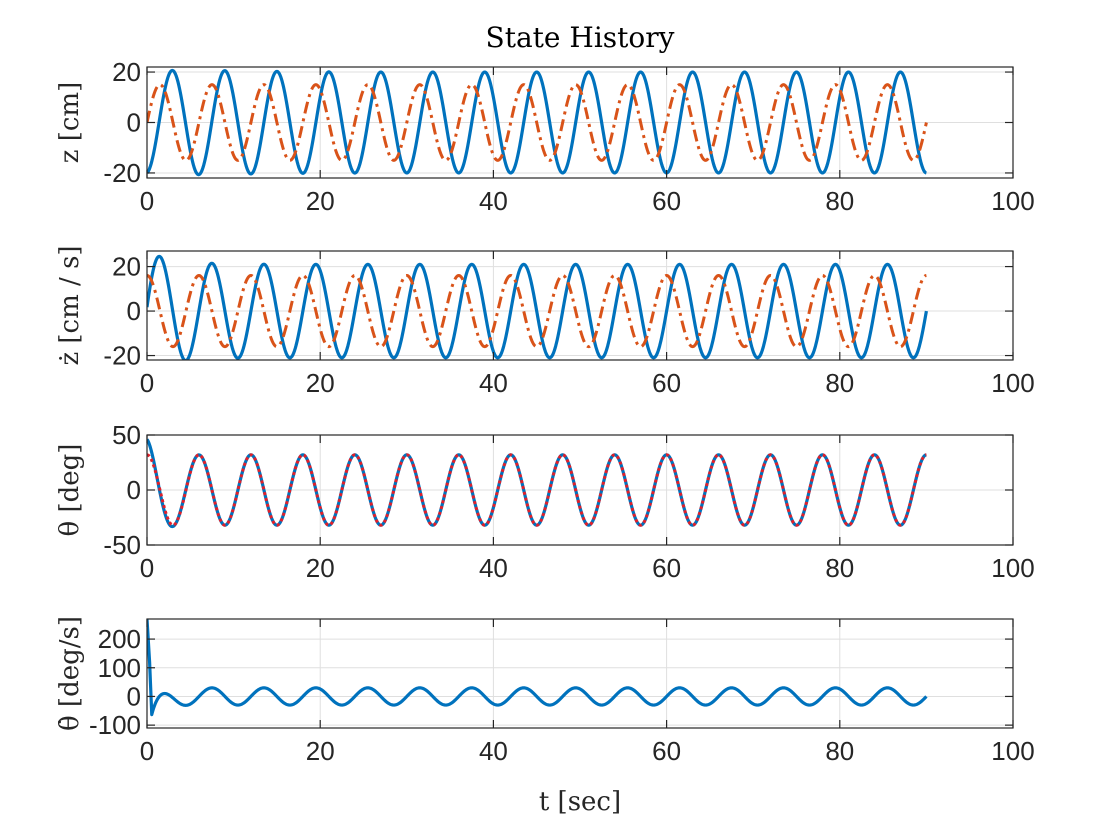  Describe the element at coordinates (70, 490) in the screenshot. I see `y-axis-label: θ [deg]` at that location.